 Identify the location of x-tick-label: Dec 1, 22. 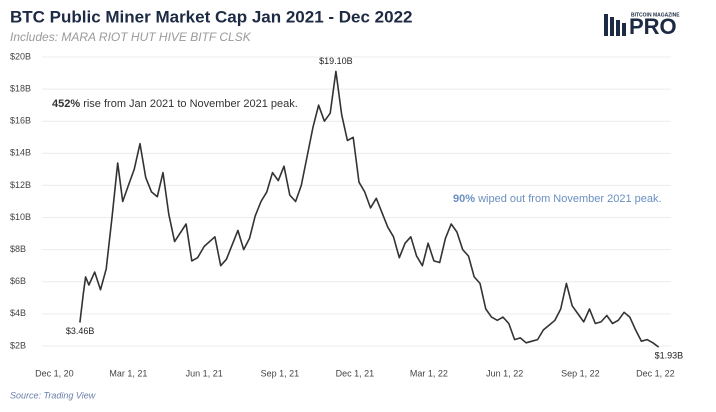
(655, 373).